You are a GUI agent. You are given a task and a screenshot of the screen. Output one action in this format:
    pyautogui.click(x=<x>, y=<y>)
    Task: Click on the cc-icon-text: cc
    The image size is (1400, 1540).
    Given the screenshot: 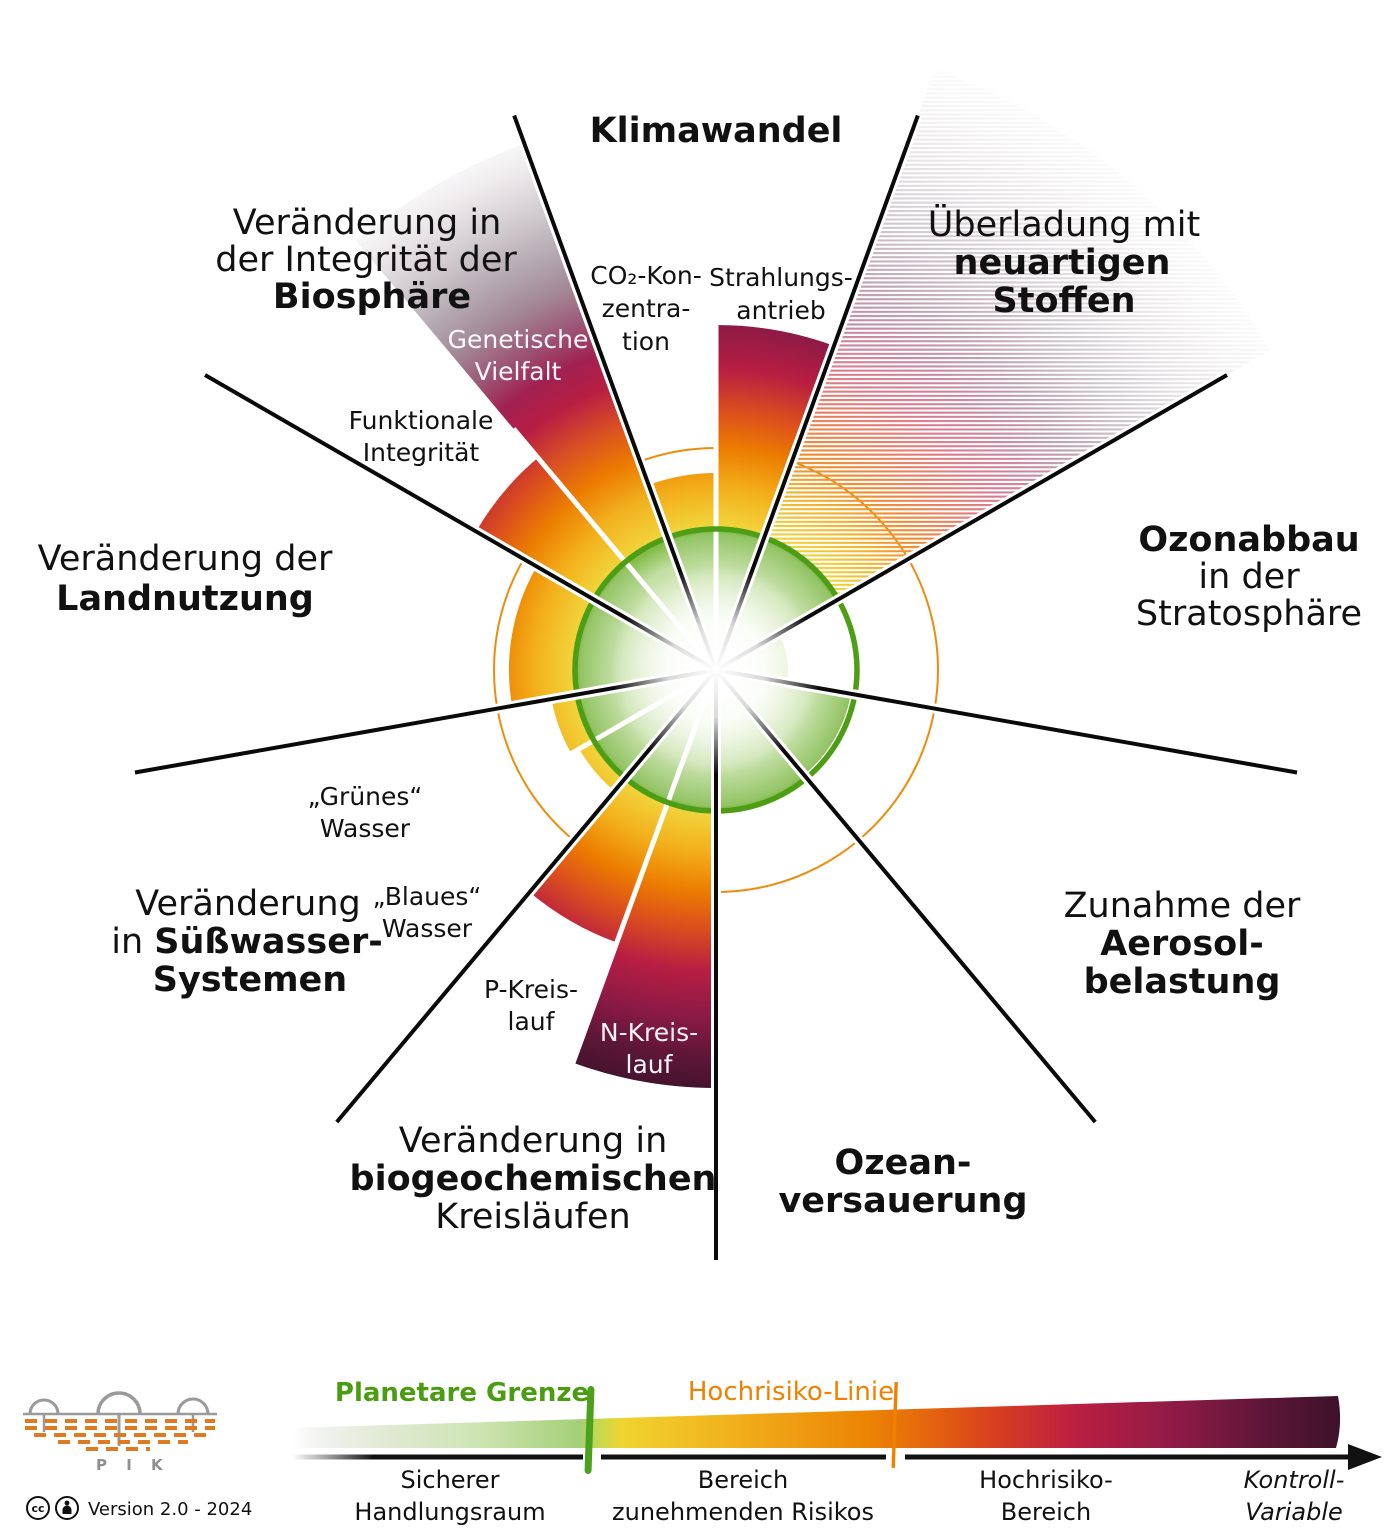 What is the action you would take?
    pyautogui.click(x=37, y=1508)
    